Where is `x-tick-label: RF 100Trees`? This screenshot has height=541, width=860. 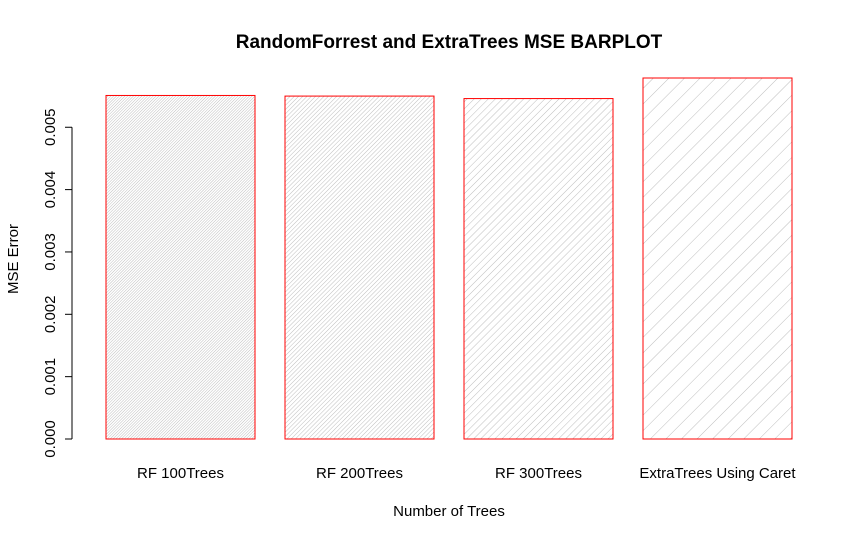 x-tick-label: RF 100Trees is located at coordinates (180, 473).